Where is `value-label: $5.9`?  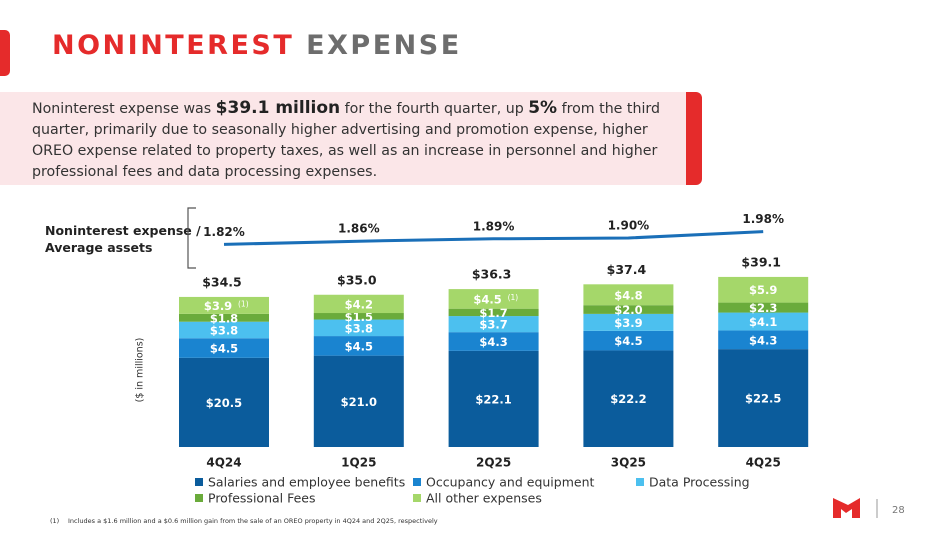 value-label: $5.9 is located at coordinates (763, 290).